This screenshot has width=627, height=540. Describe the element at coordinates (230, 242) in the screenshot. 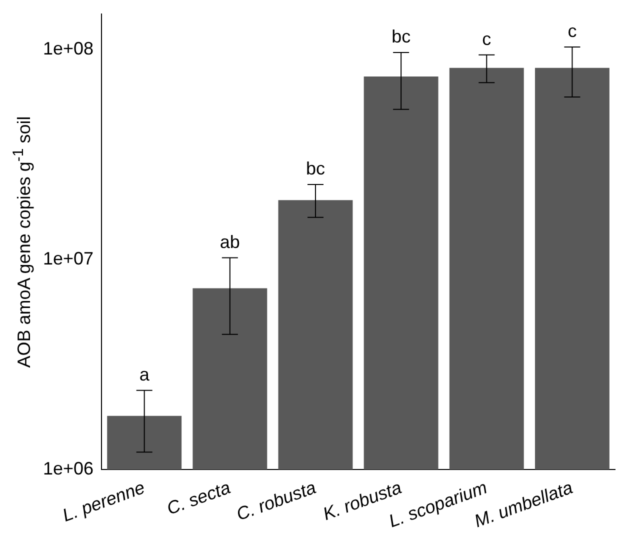

I see `annotation: ab` at that location.